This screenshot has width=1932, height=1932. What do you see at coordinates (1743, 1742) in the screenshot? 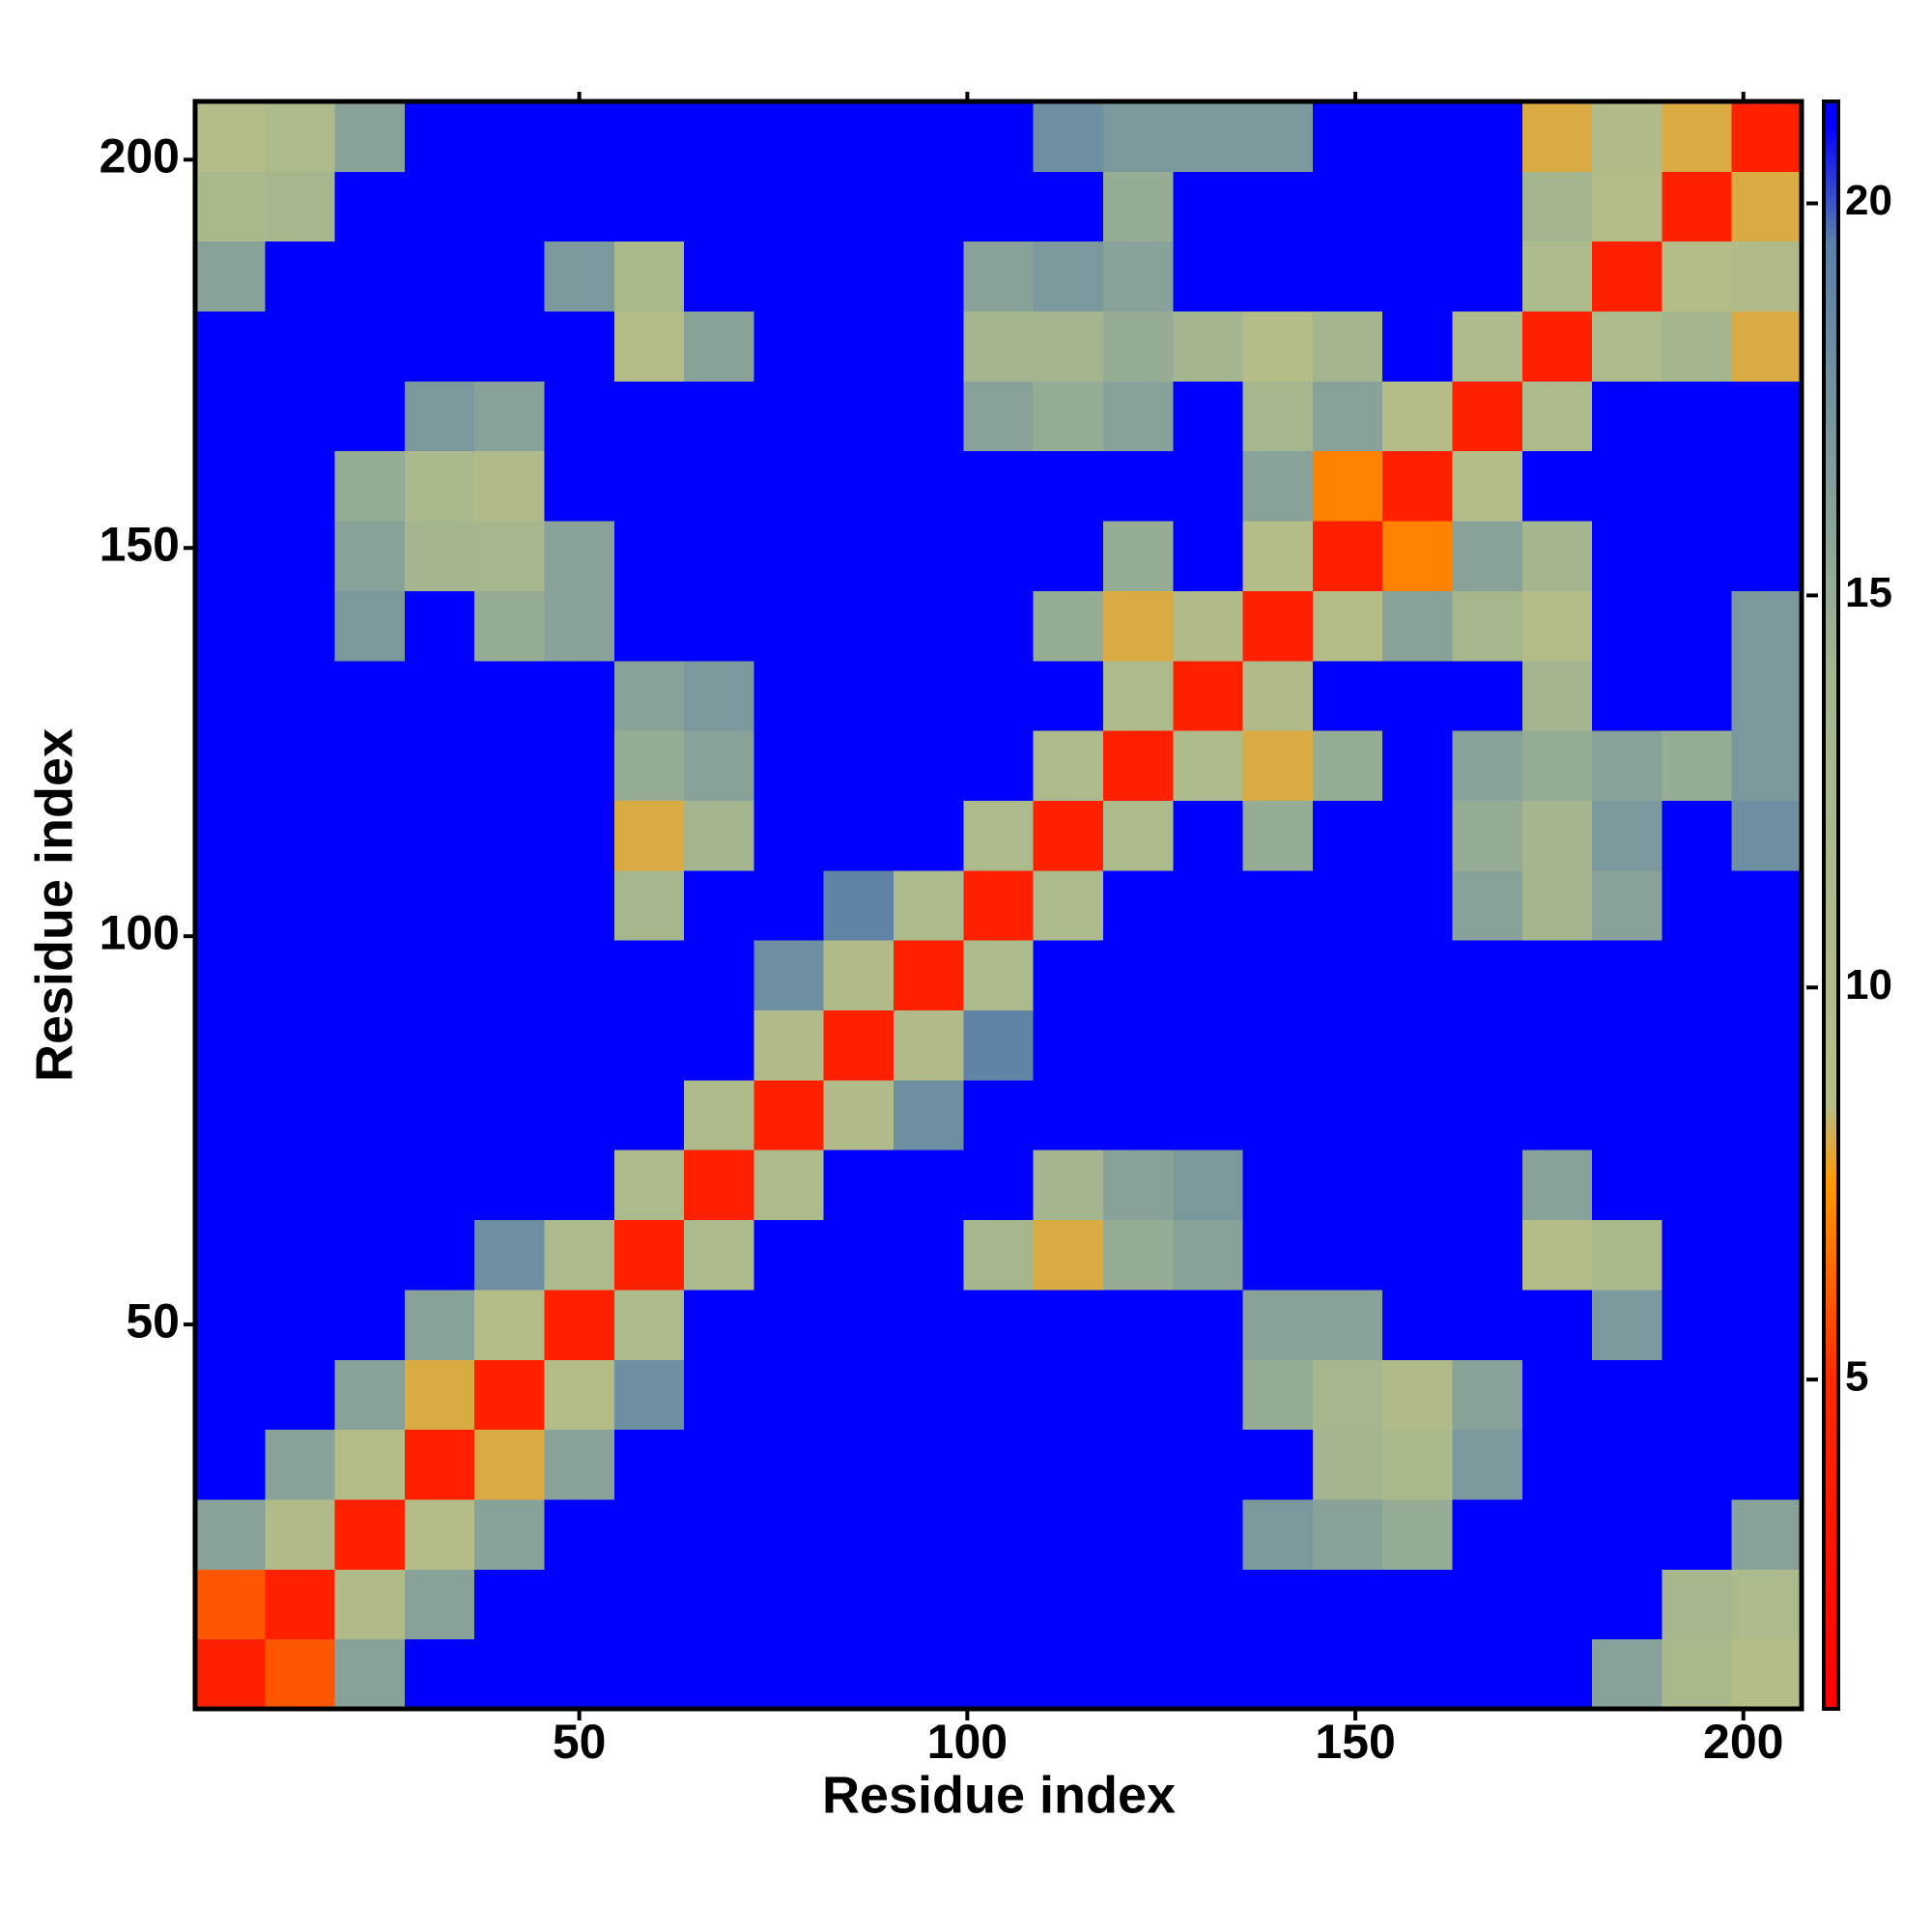
I see `x-tick-label: 200` at bounding box center [1743, 1742].